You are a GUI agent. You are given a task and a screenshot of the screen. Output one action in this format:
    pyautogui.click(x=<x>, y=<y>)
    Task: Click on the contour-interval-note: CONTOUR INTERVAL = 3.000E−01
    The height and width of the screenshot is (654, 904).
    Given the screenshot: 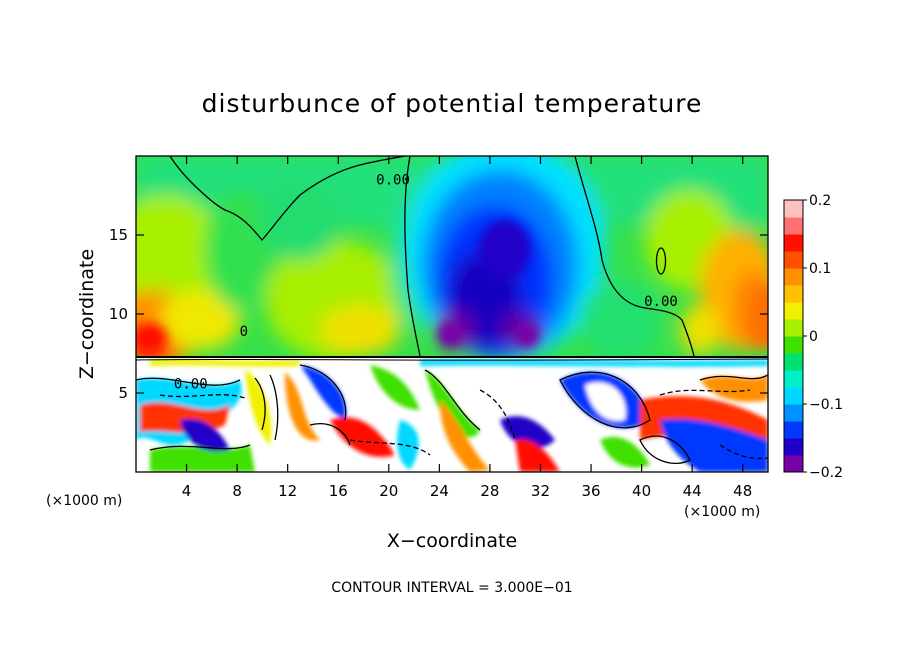 What is the action you would take?
    pyautogui.click(x=451, y=588)
    